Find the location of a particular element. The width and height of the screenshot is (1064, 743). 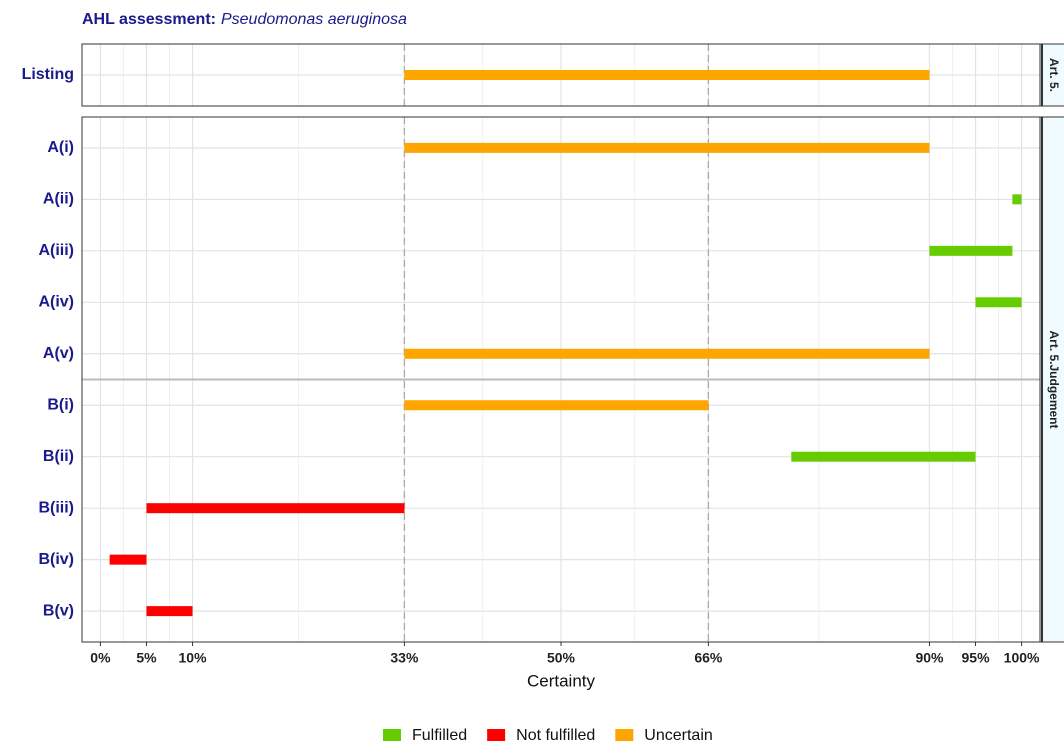

x-tick-label: 5% is located at coordinates (146, 658).